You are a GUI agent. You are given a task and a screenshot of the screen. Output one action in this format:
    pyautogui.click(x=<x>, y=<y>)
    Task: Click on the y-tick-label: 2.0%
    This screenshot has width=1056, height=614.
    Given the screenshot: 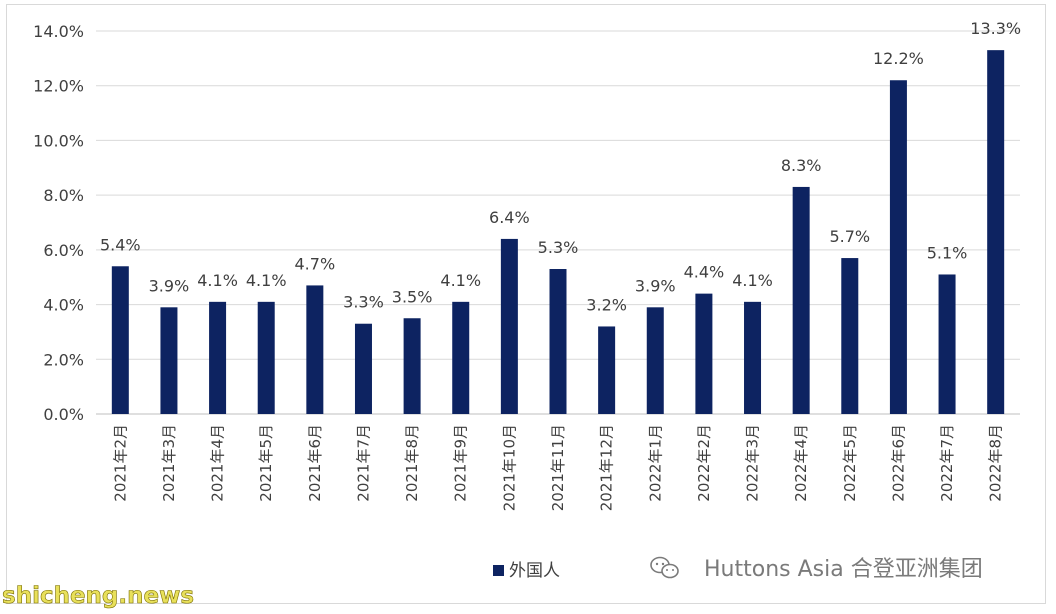 What is the action you would take?
    pyautogui.click(x=63, y=359)
    